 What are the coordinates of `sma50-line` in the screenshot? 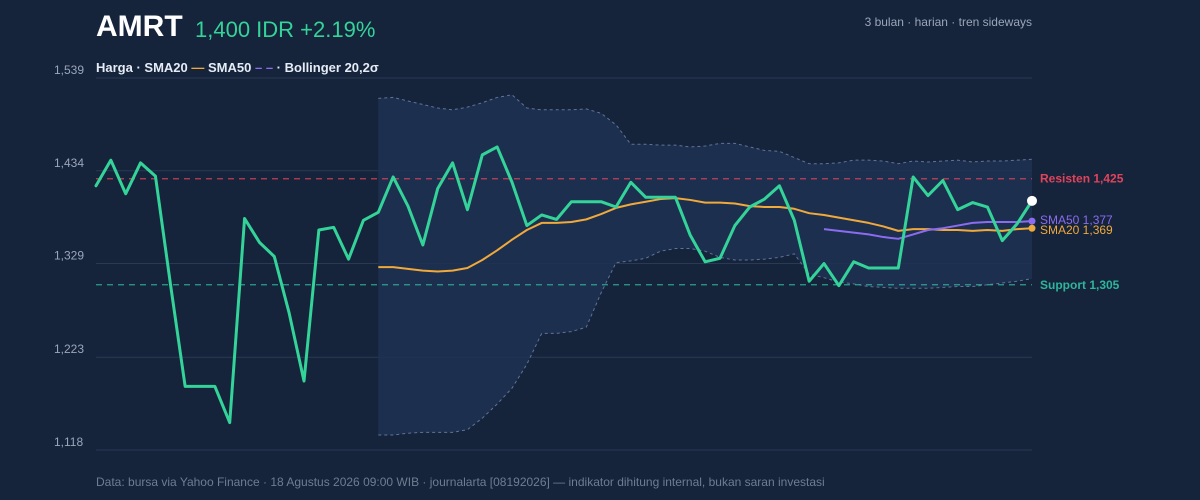 It's located at (928, 230).